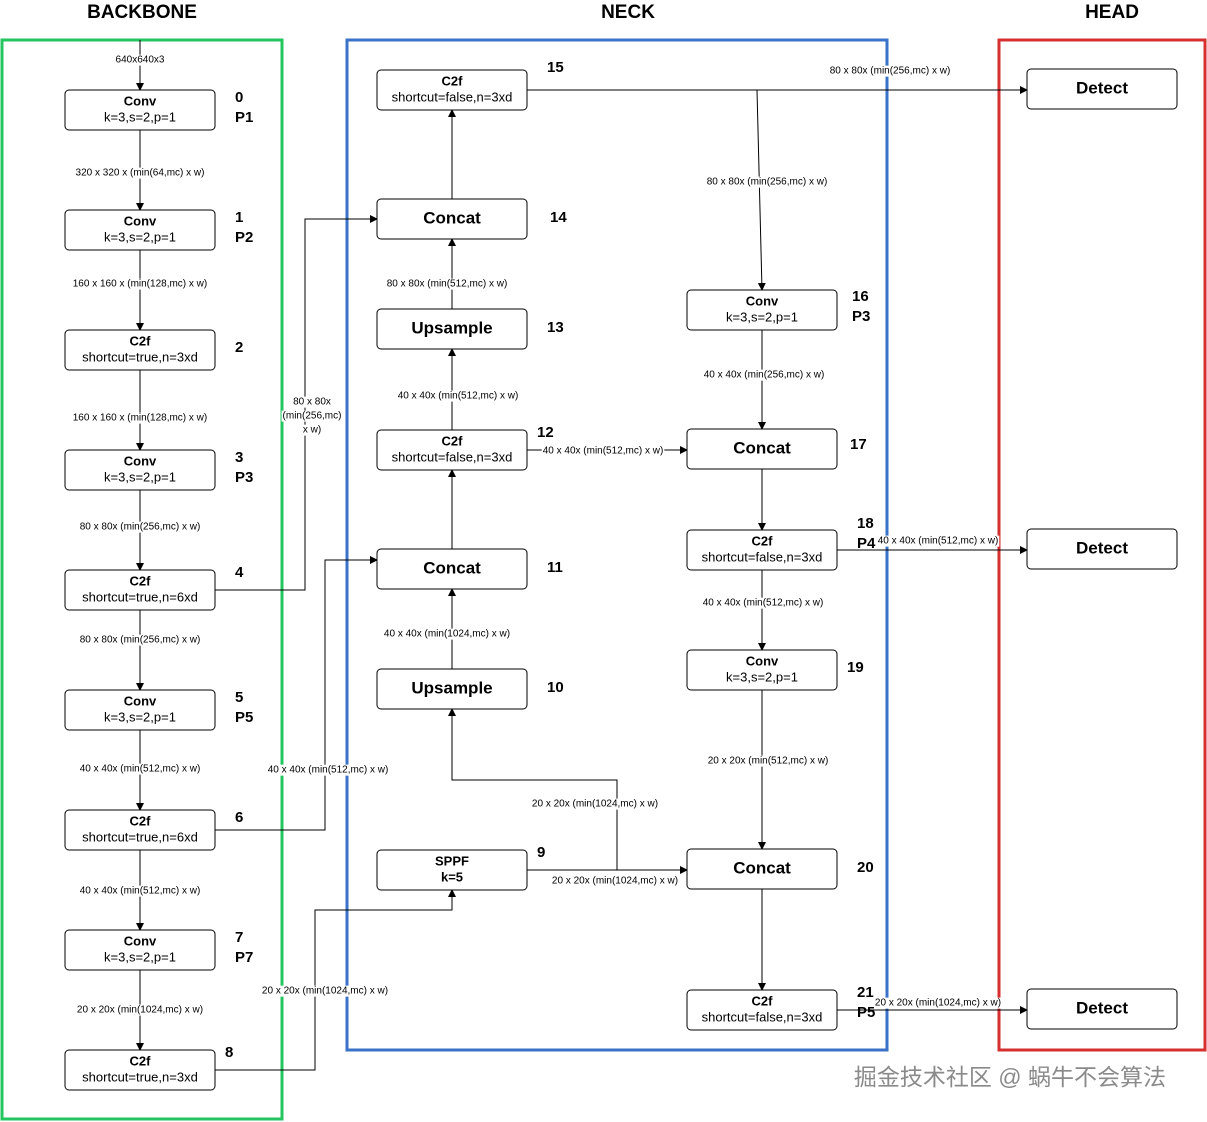  I want to click on node-index: 12, so click(545, 432).